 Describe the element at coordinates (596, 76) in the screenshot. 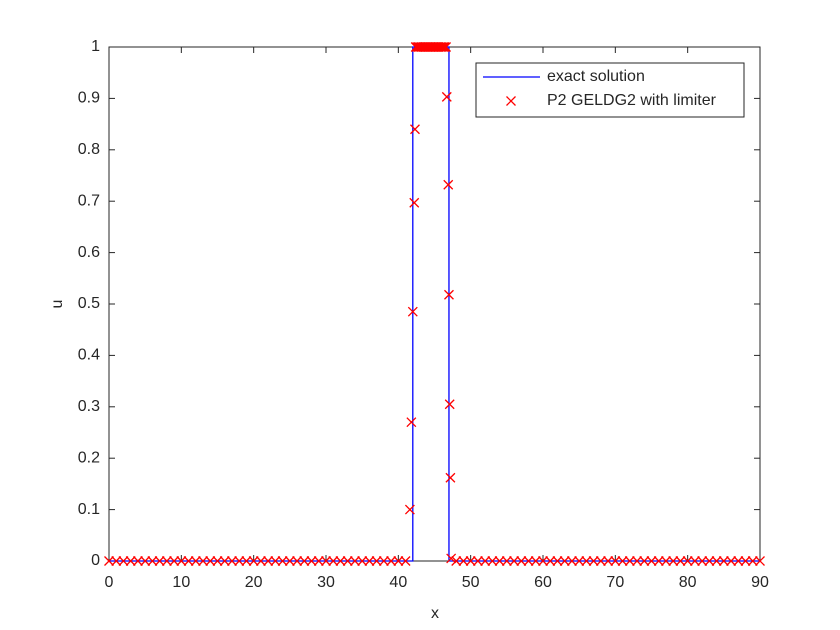

I see `legend-label: exact solution` at that location.